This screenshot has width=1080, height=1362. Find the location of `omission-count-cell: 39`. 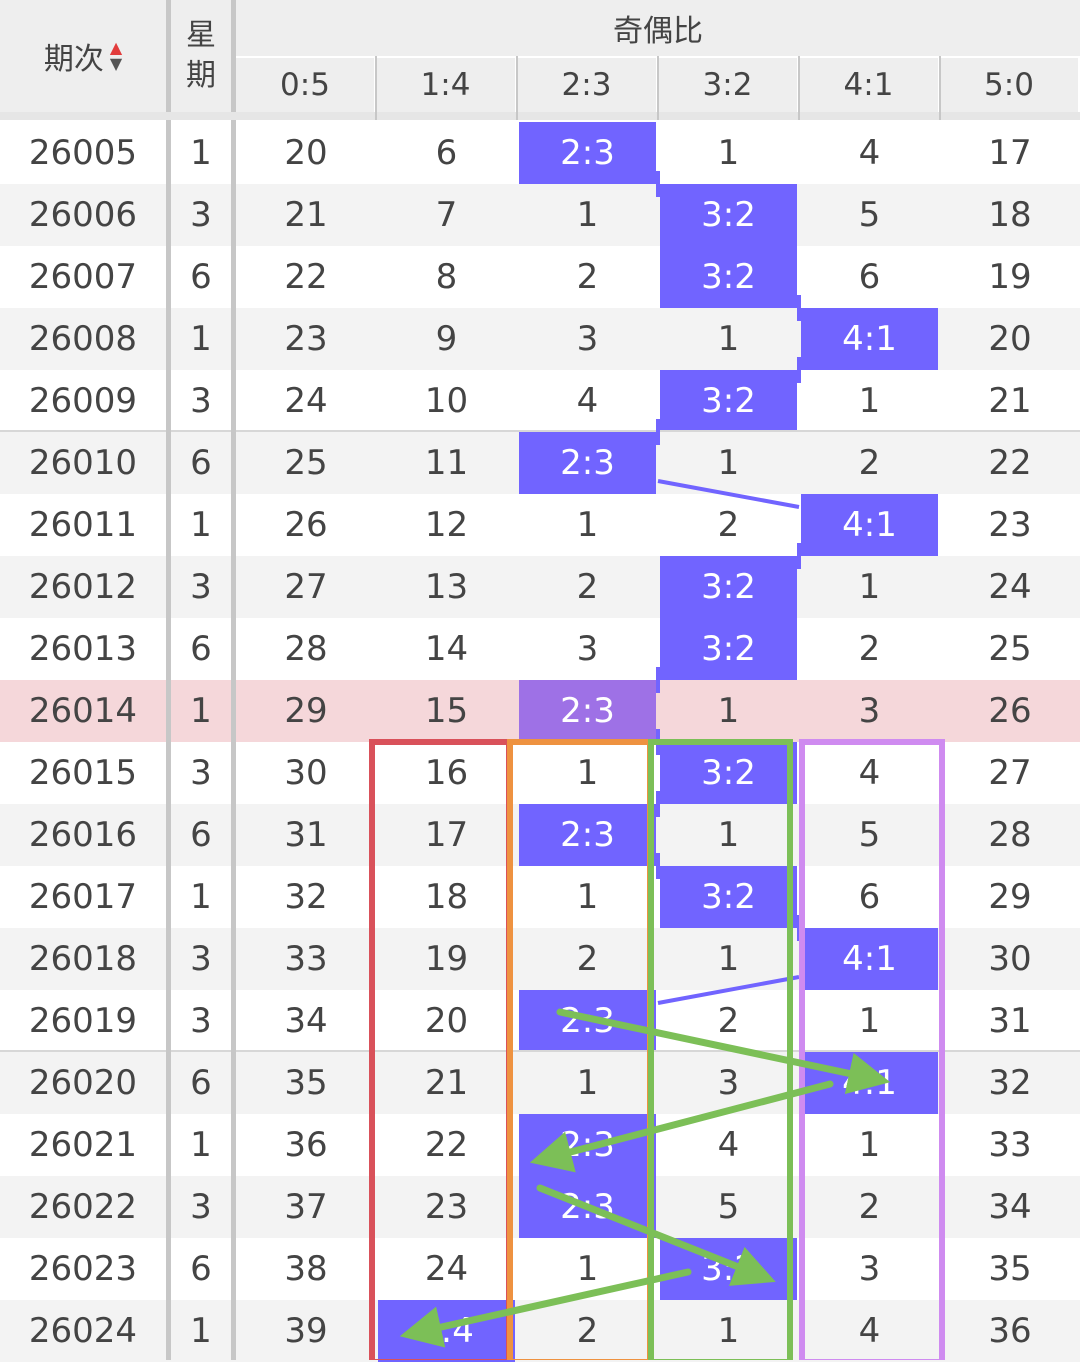

omission-count-cell: 39 is located at coordinates (306, 1331).